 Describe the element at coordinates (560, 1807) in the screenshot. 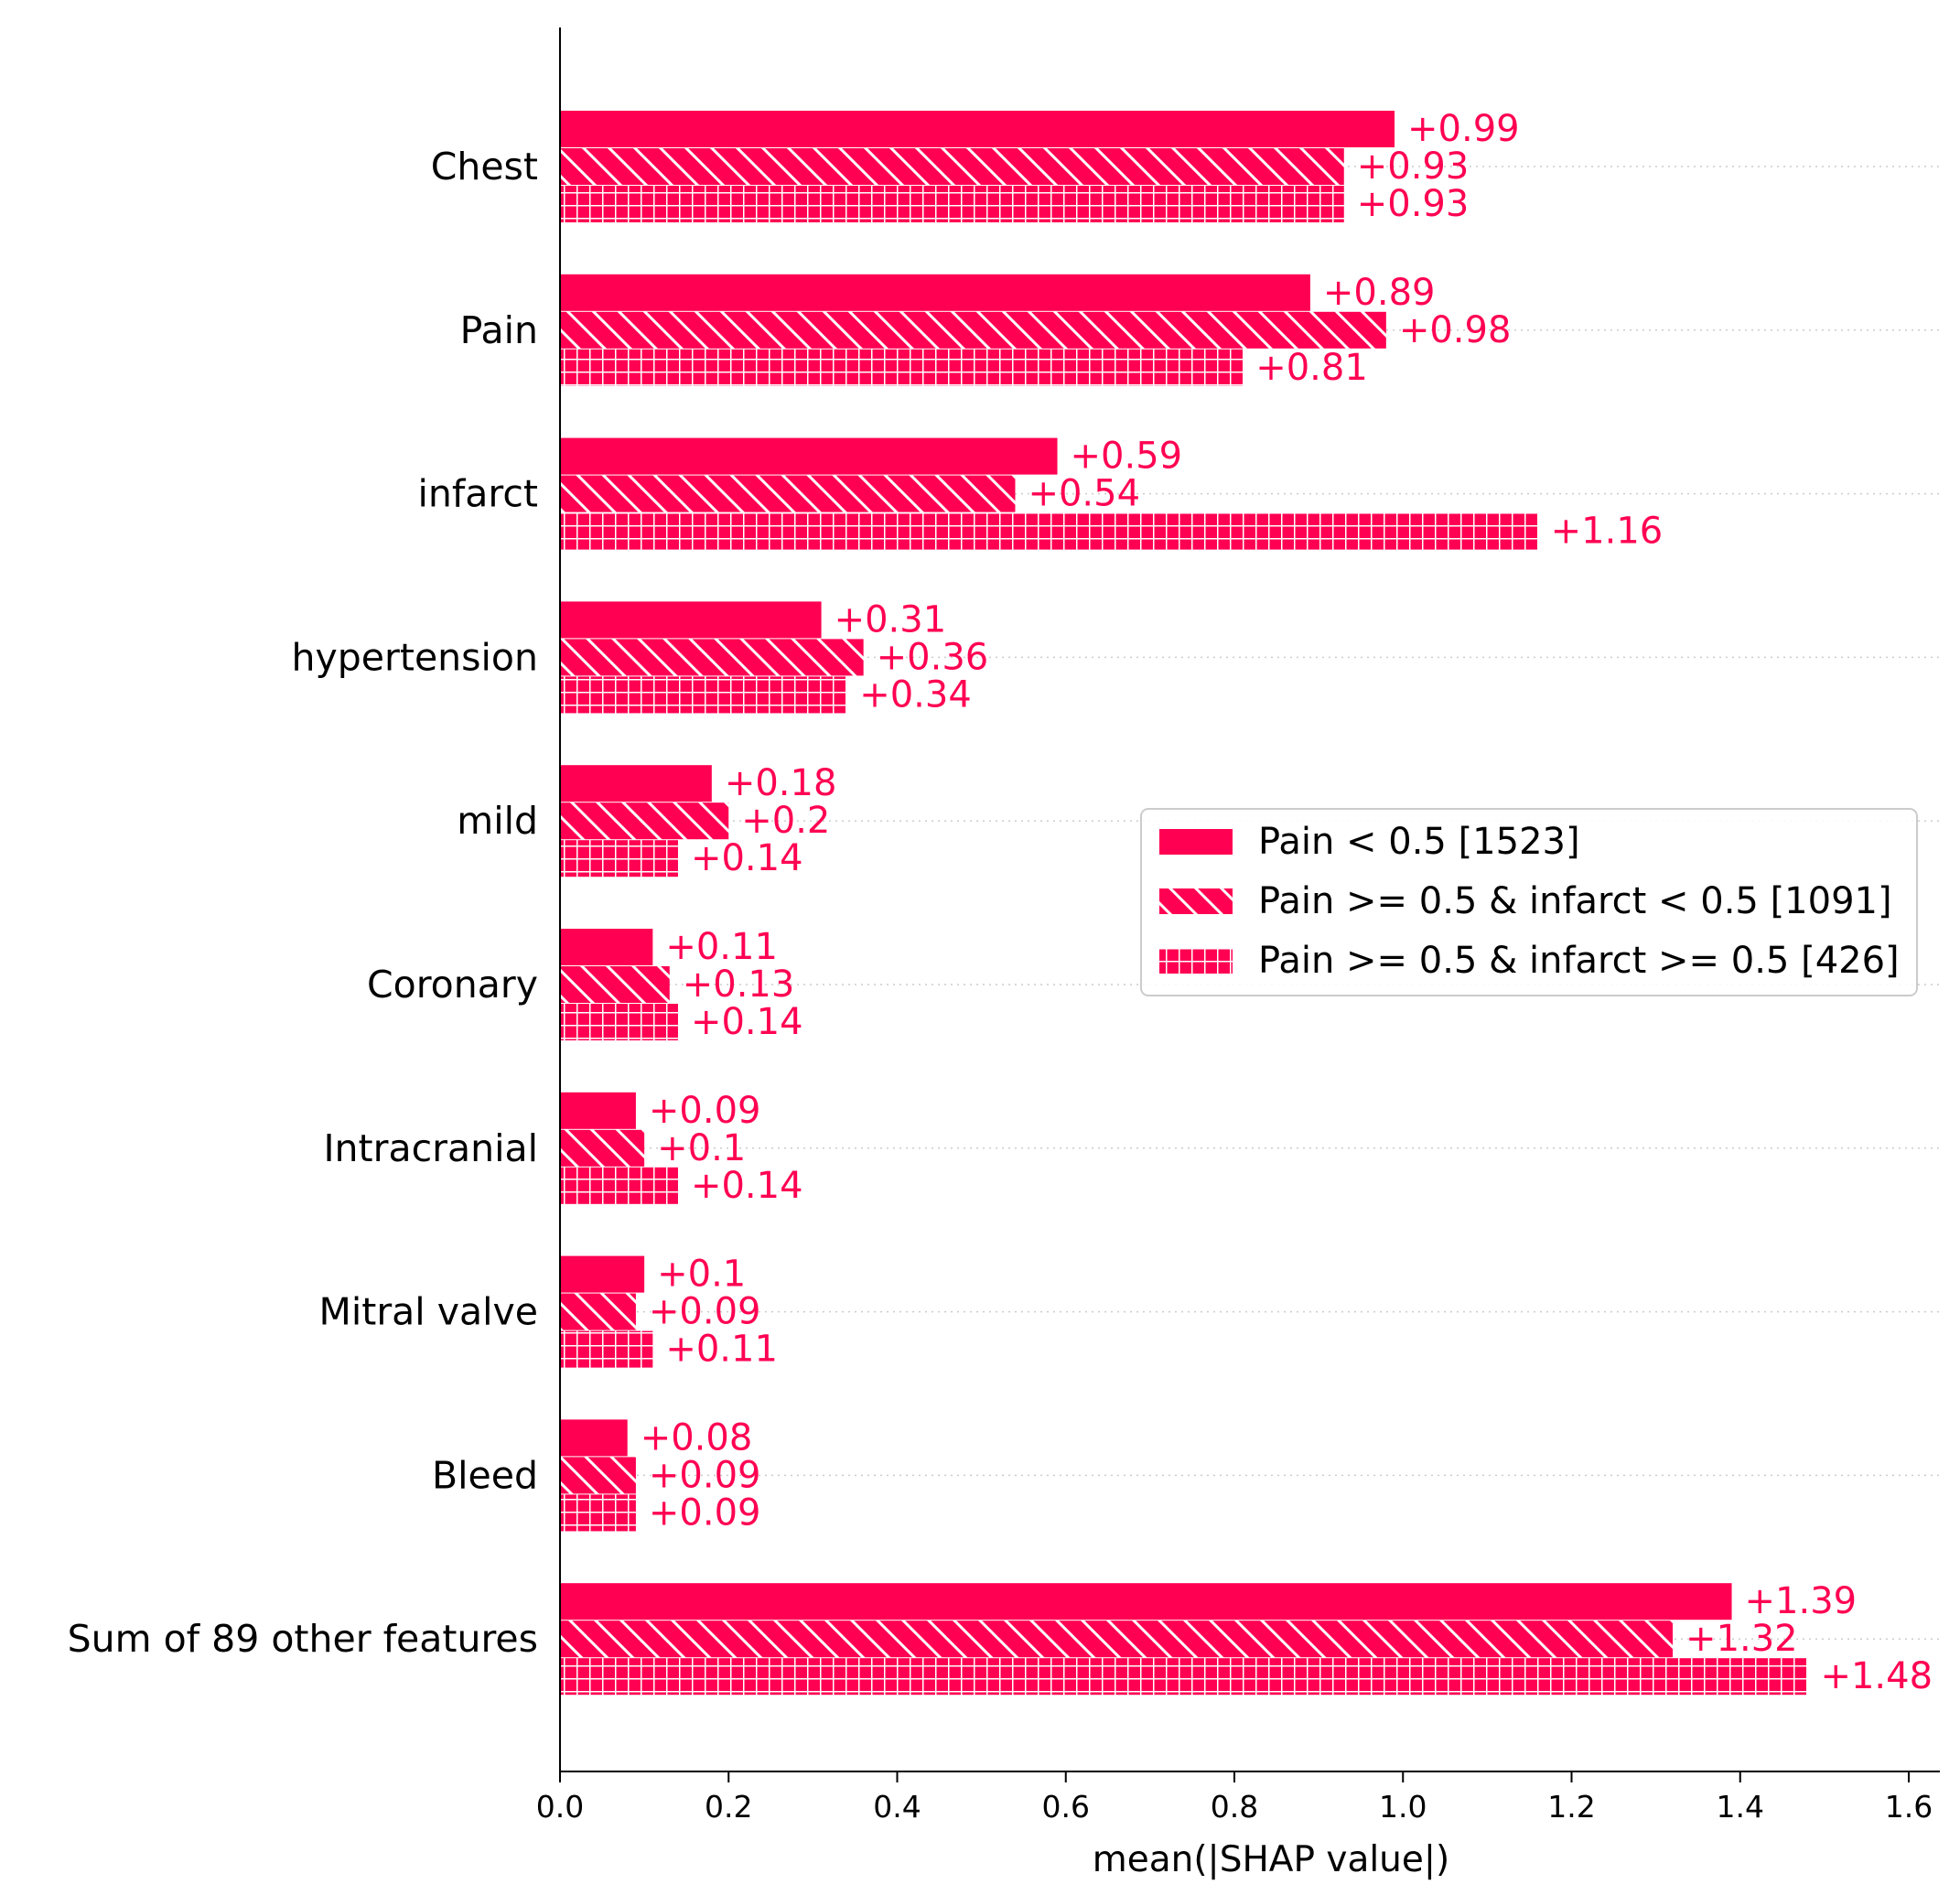

I see `x-tick-label: 0.0` at that location.